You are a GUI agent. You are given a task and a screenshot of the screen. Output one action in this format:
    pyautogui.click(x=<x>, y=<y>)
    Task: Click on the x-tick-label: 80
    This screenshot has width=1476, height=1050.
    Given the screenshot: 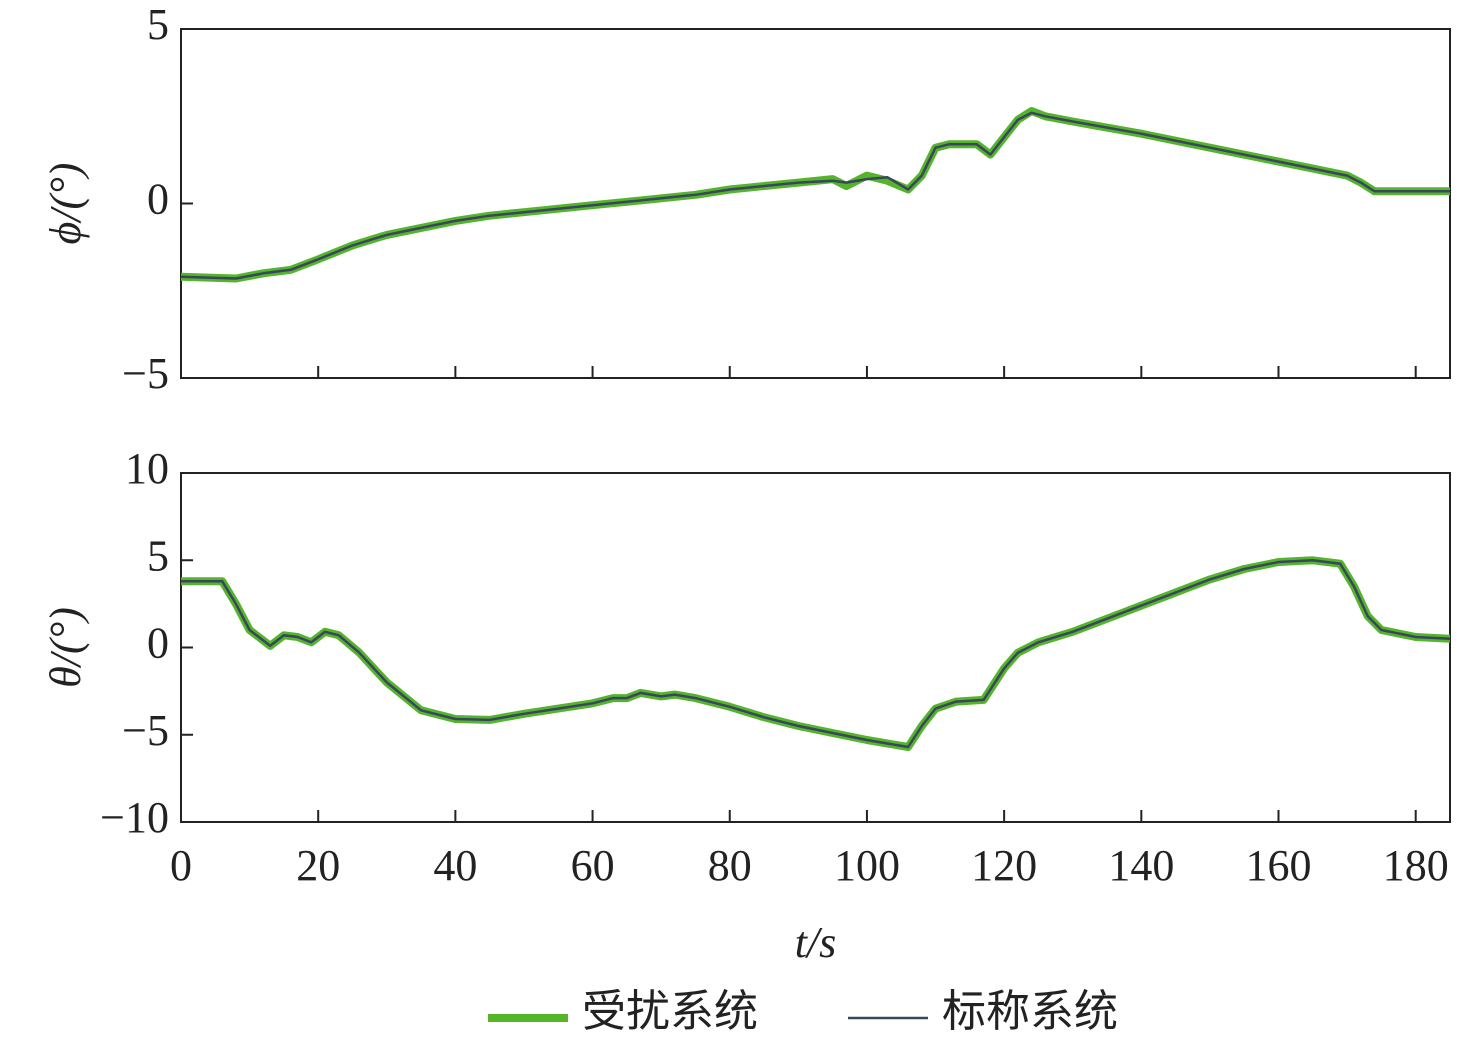 What is the action you would take?
    pyautogui.click(x=730, y=865)
    